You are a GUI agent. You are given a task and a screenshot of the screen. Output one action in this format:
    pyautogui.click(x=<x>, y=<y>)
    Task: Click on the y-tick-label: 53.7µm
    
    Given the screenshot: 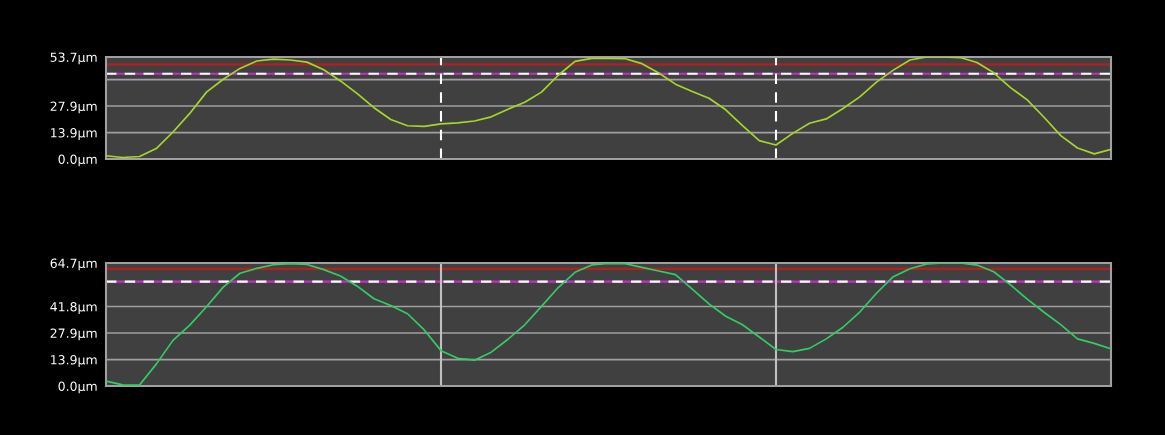 What is the action you would take?
    pyautogui.click(x=73, y=58)
    